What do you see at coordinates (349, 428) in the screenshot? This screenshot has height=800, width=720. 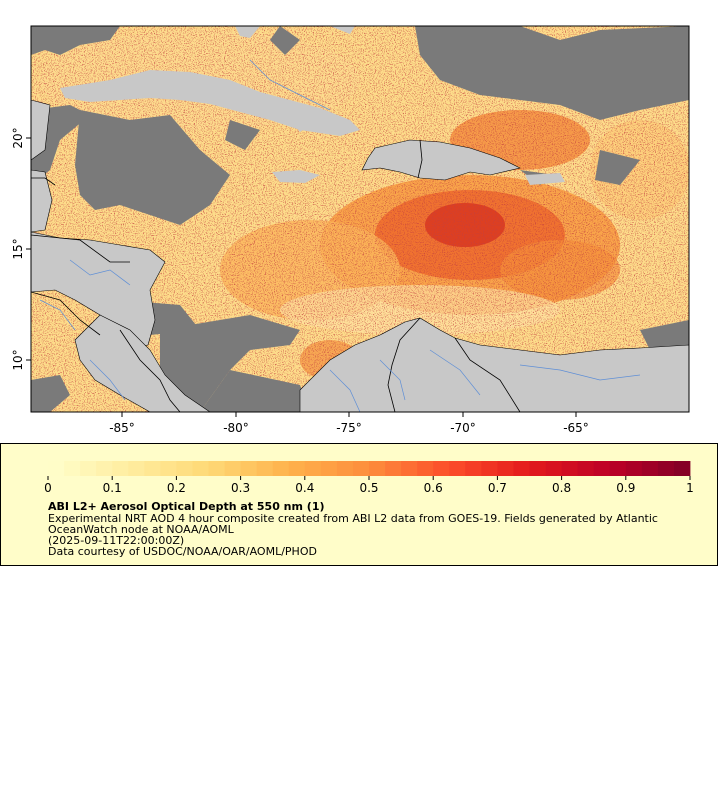 I see `x-tick-label: -75°` at bounding box center [349, 428].